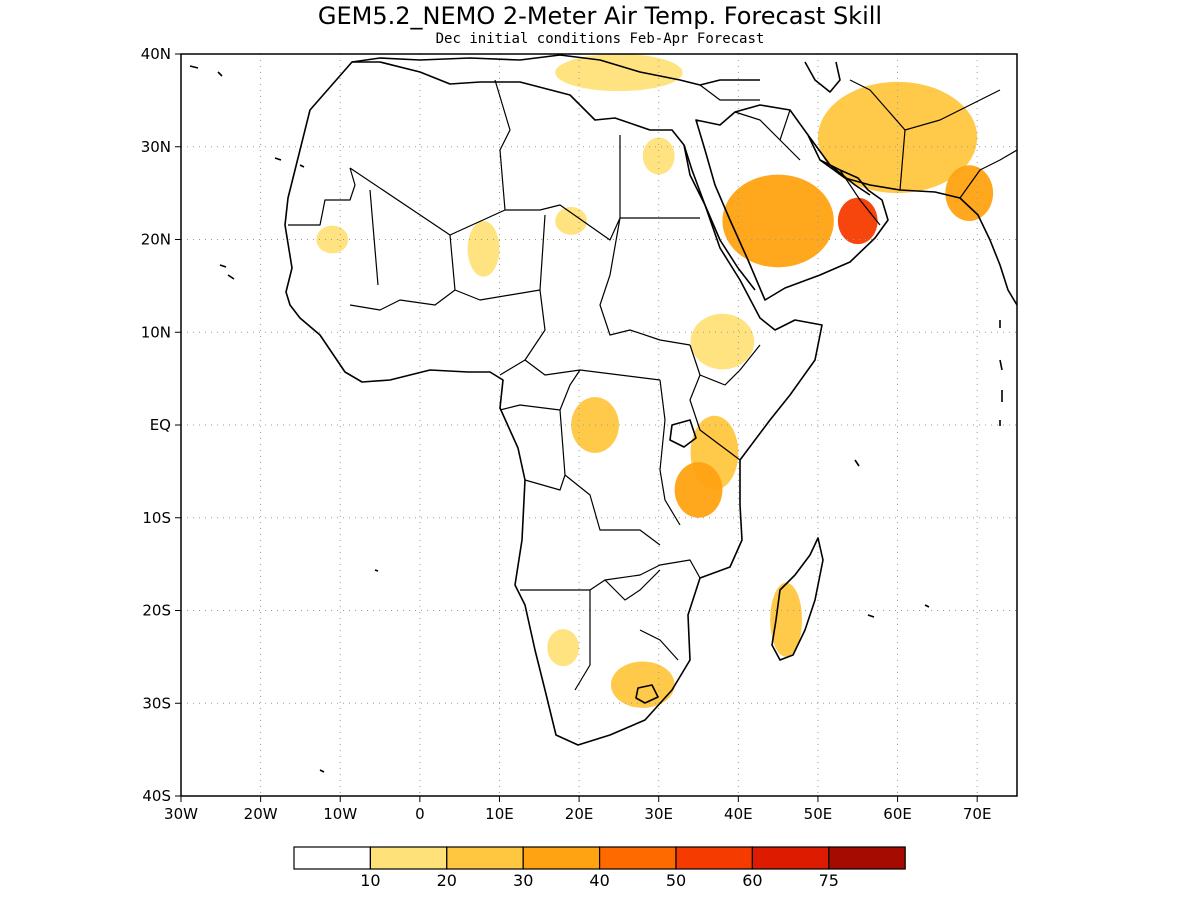  What do you see at coordinates (370, 880) in the screenshot?
I see `colorbar-label: 10` at bounding box center [370, 880].